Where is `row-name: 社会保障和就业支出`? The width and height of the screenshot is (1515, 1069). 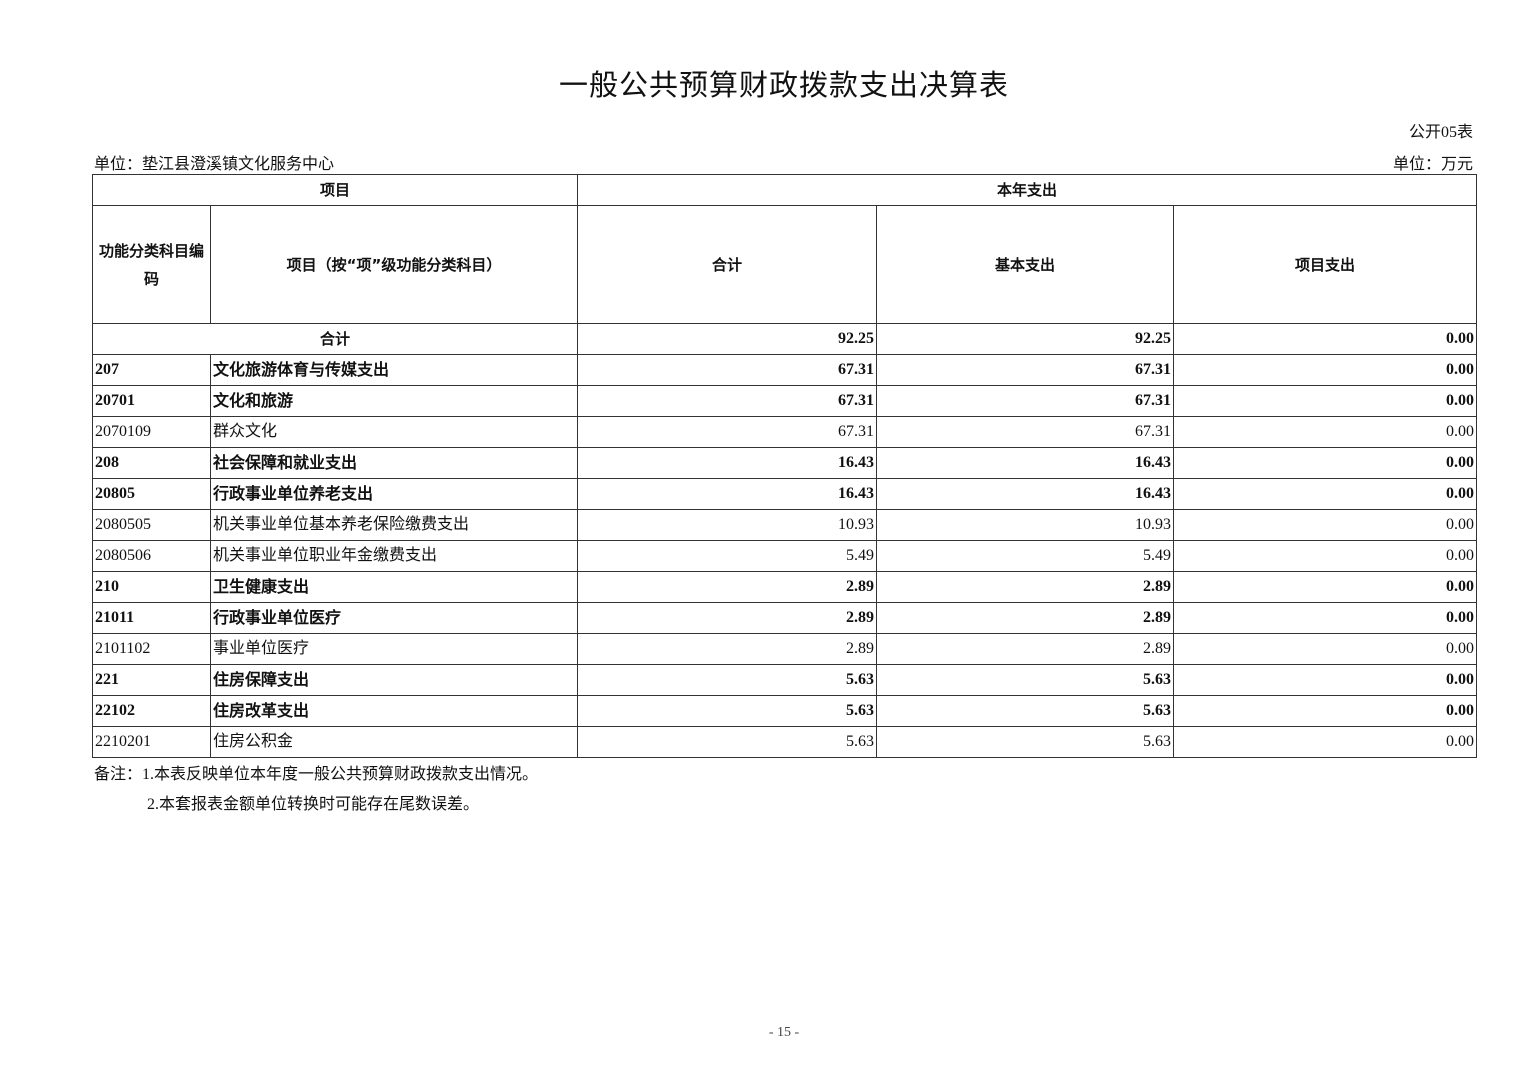 row-name: 社会保障和就业支出 is located at coordinates (394, 463).